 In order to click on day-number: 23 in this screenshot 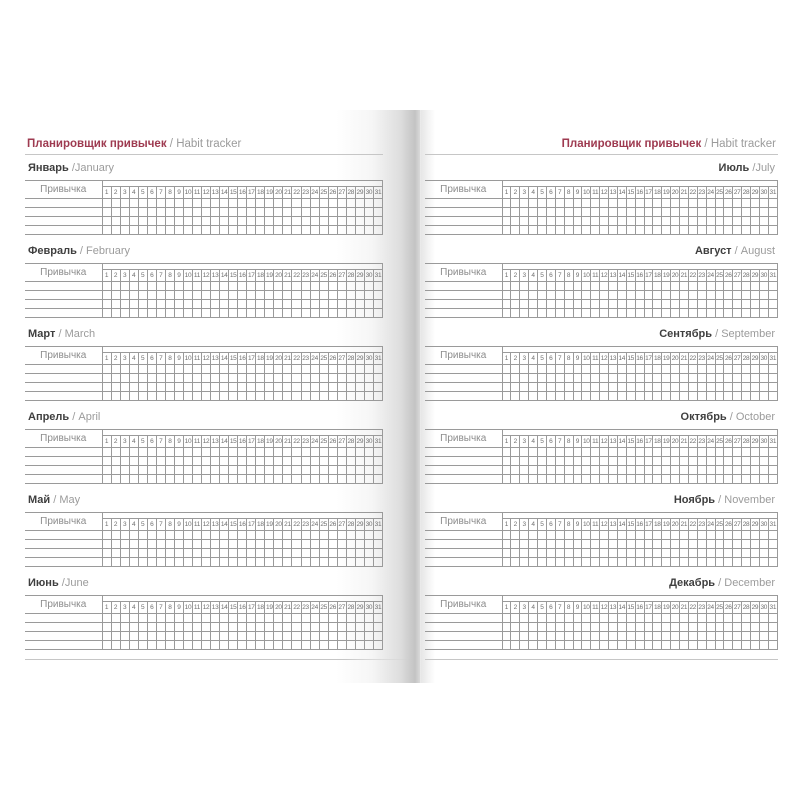, I will do `click(701, 358)`.